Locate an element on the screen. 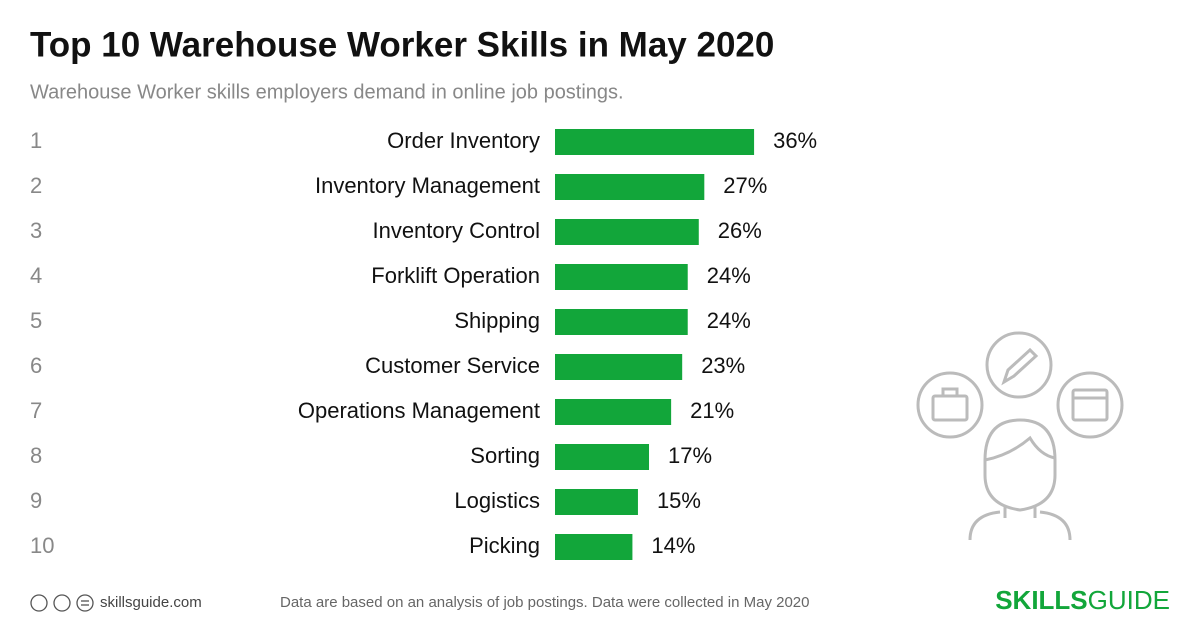  rank: 4 is located at coordinates (36, 275).